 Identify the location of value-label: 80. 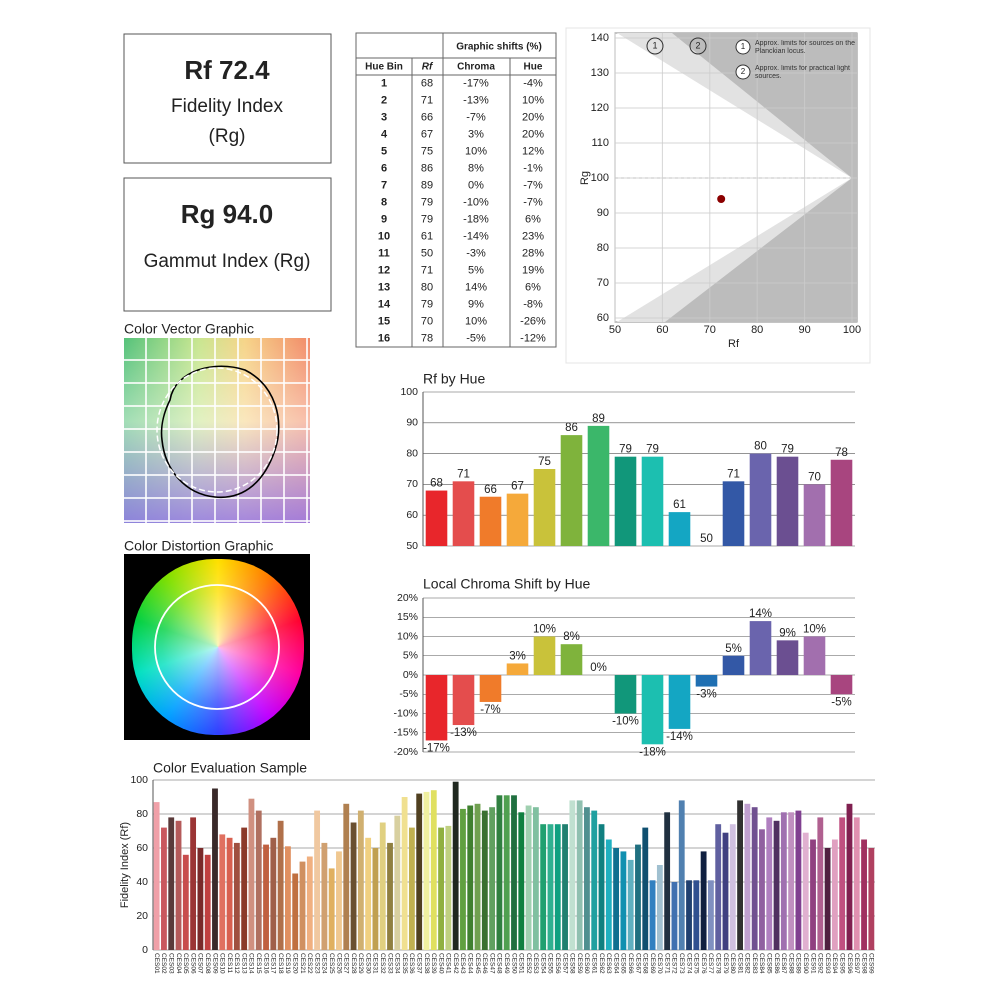
(760, 447).